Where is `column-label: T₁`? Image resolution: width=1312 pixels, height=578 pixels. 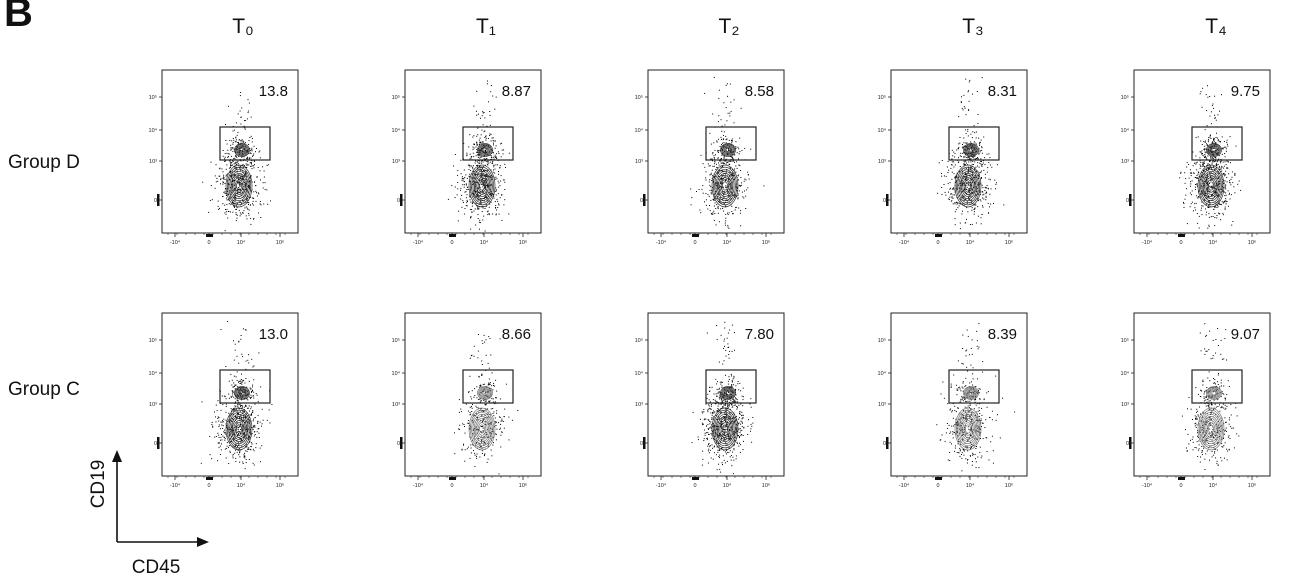
column-label: T₁ is located at coordinates (486, 26).